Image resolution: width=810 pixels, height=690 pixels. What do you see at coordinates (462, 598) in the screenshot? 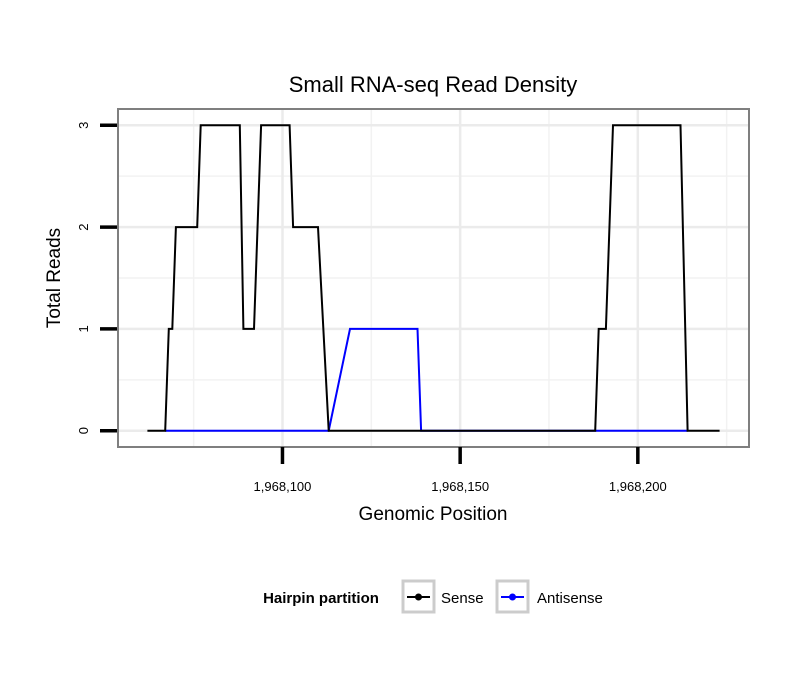
I see `legend-label-sense: Sense` at bounding box center [462, 598].